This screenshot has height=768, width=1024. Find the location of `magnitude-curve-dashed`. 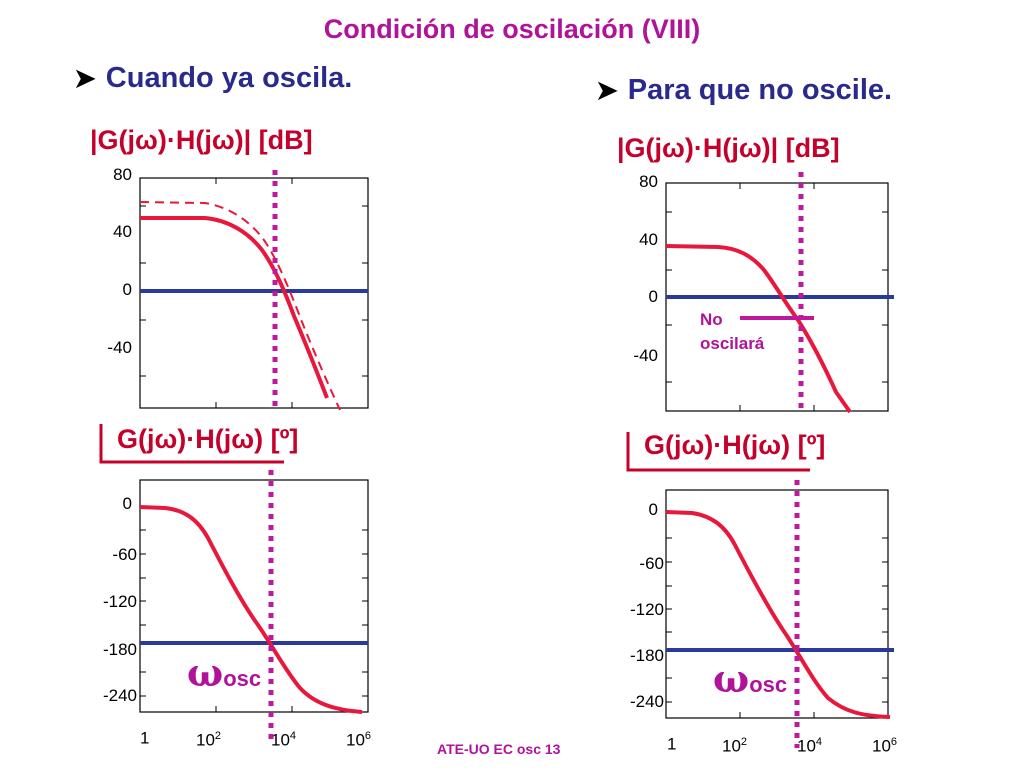

magnitude-curve-dashed is located at coordinates (240, 306).